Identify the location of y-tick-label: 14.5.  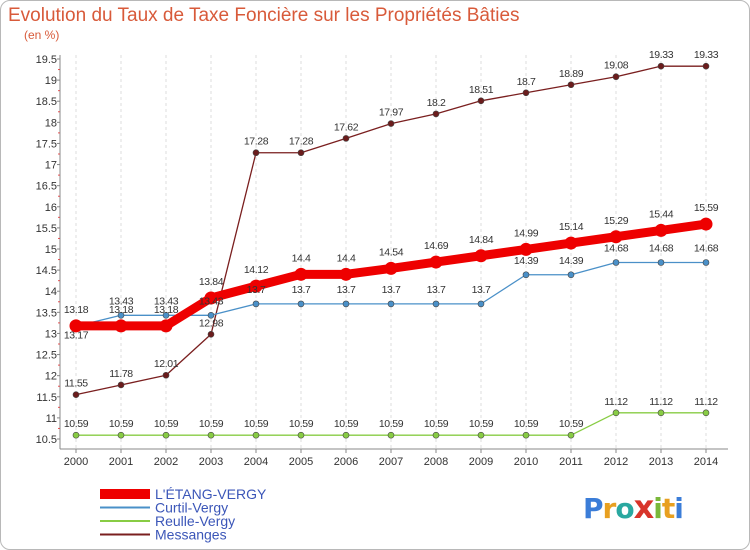
(46, 271).